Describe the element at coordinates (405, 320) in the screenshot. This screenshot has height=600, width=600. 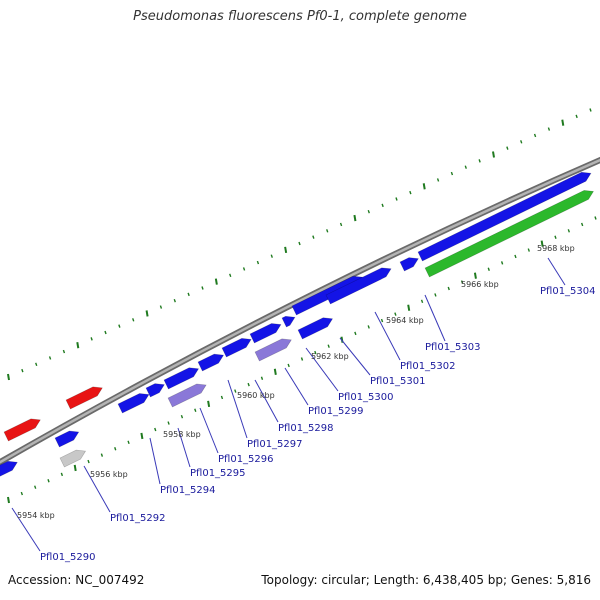
I see `scale-label-5964: 5964 kbp` at that location.